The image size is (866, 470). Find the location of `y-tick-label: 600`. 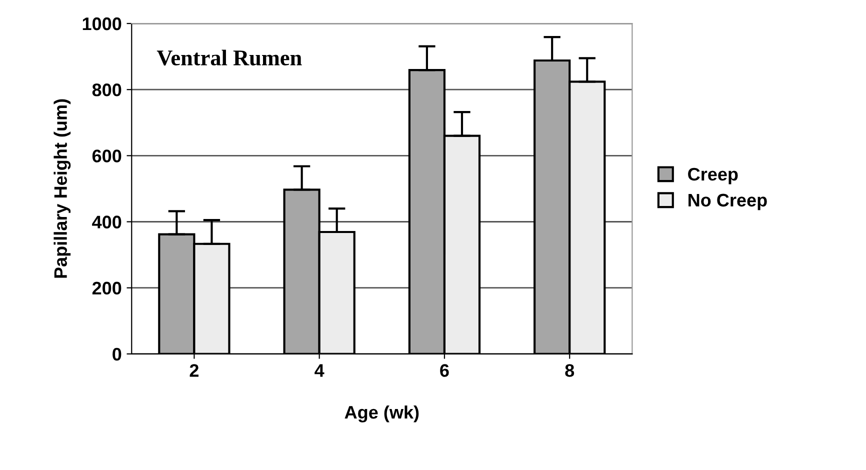

y-tick-label: 600 is located at coordinates (107, 156).